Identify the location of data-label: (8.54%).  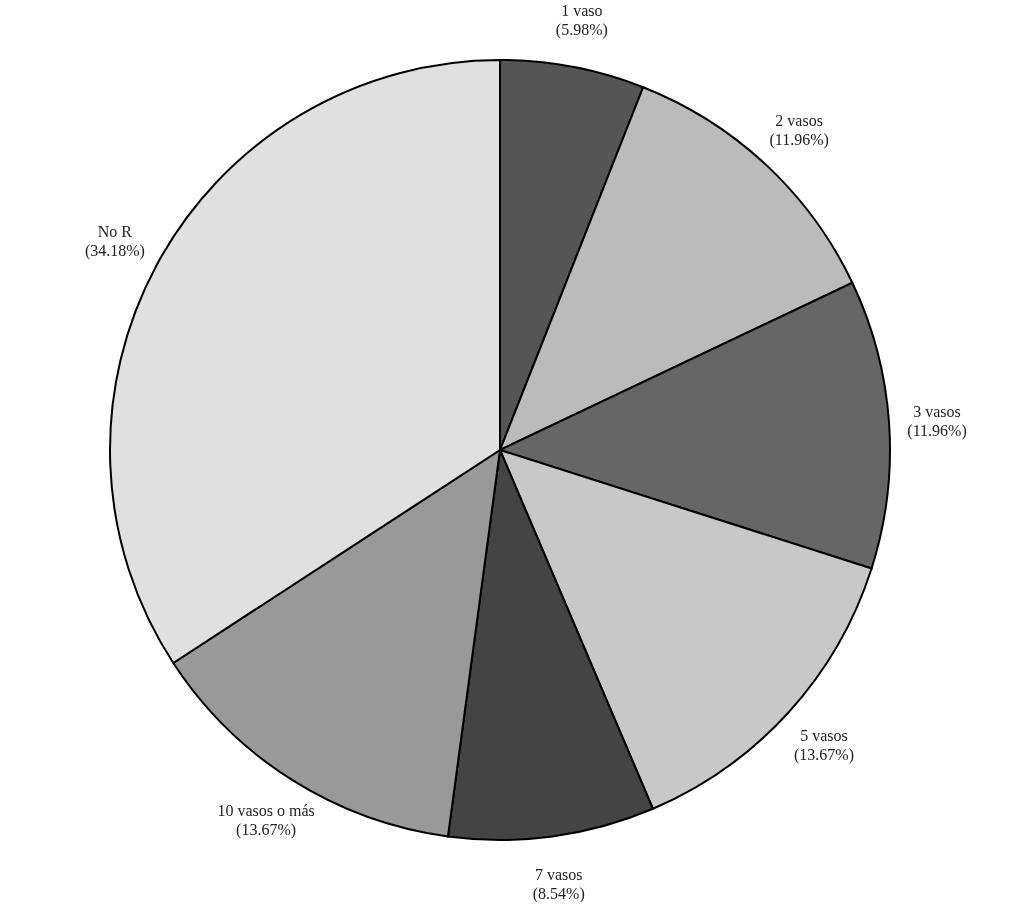
(558, 894).